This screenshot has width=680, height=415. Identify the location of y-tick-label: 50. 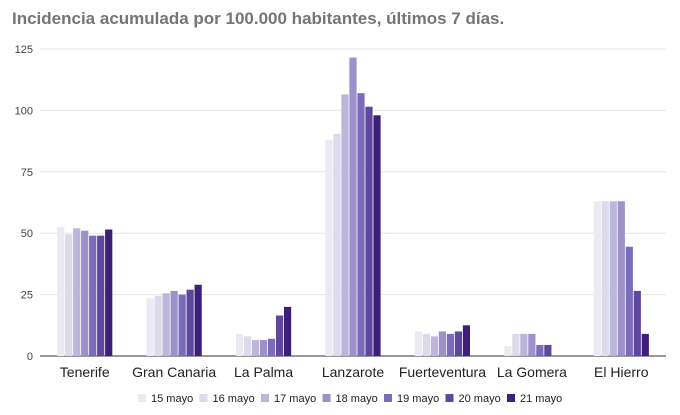
(27, 234).